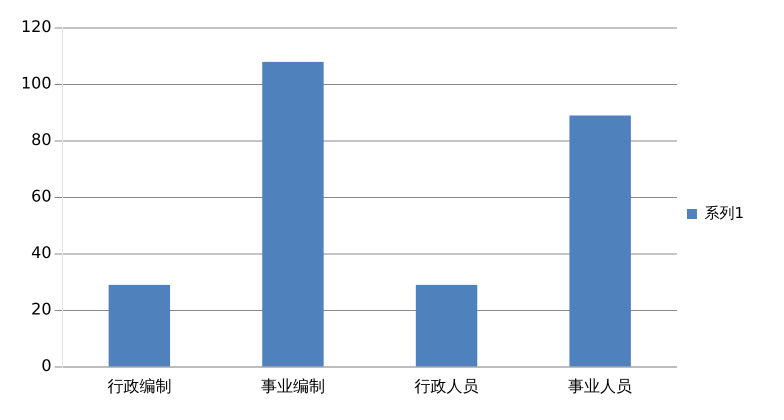 Image resolution: width=784 pixels, height=420 pixels. What do you see at coordinates (41, 140) in the screenshot?
I see `y-tick-label: 80` at bounding box center [41, 140].